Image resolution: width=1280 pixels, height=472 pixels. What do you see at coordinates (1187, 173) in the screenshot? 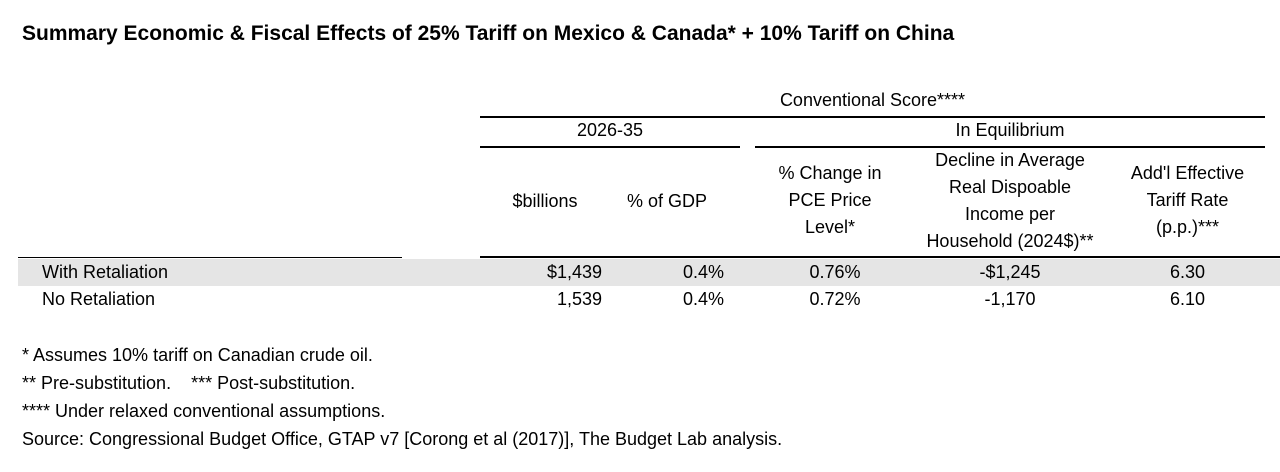
I see `col-header-tariff-line: Add'l Effective` at bounding box center [1187, 173].